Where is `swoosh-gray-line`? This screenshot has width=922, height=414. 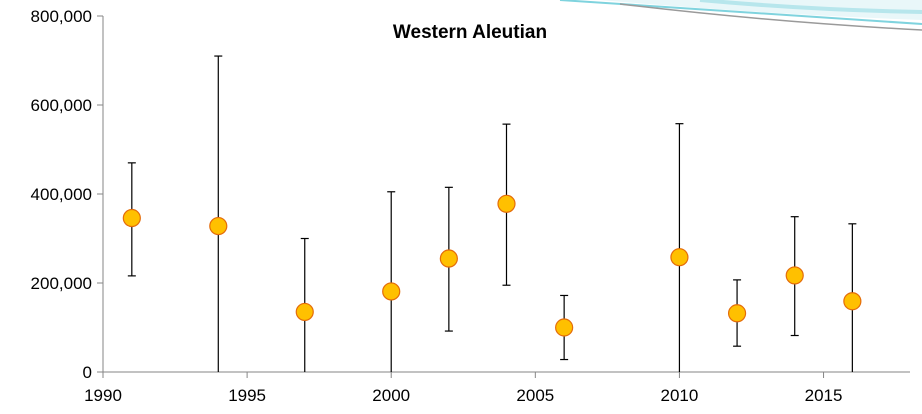 swoosh-gray-line is located at coordinates (770, 17).